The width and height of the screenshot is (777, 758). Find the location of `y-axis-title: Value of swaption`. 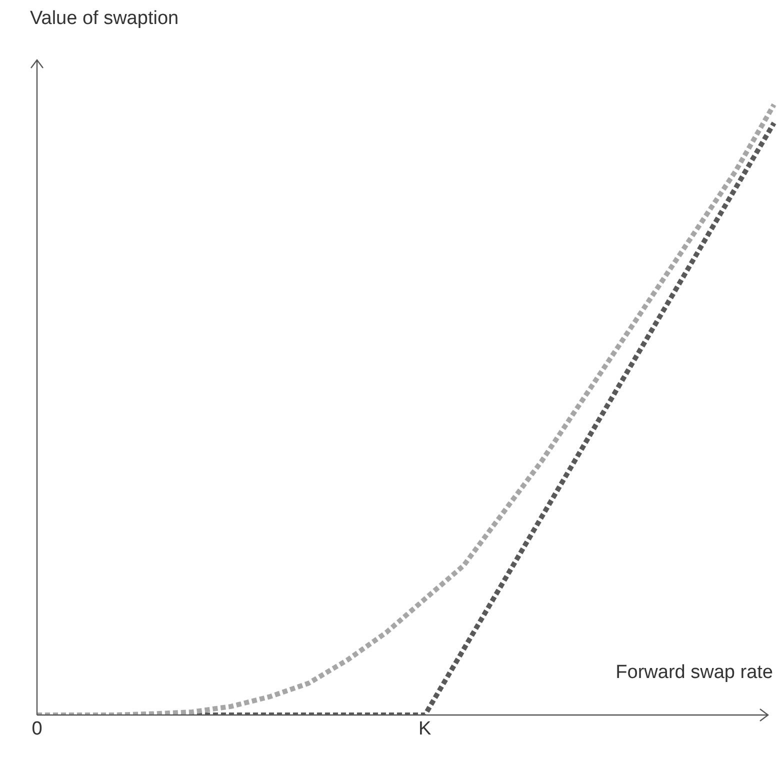

y-axis-title: Value of swaption is located at coordinates (104, 19).